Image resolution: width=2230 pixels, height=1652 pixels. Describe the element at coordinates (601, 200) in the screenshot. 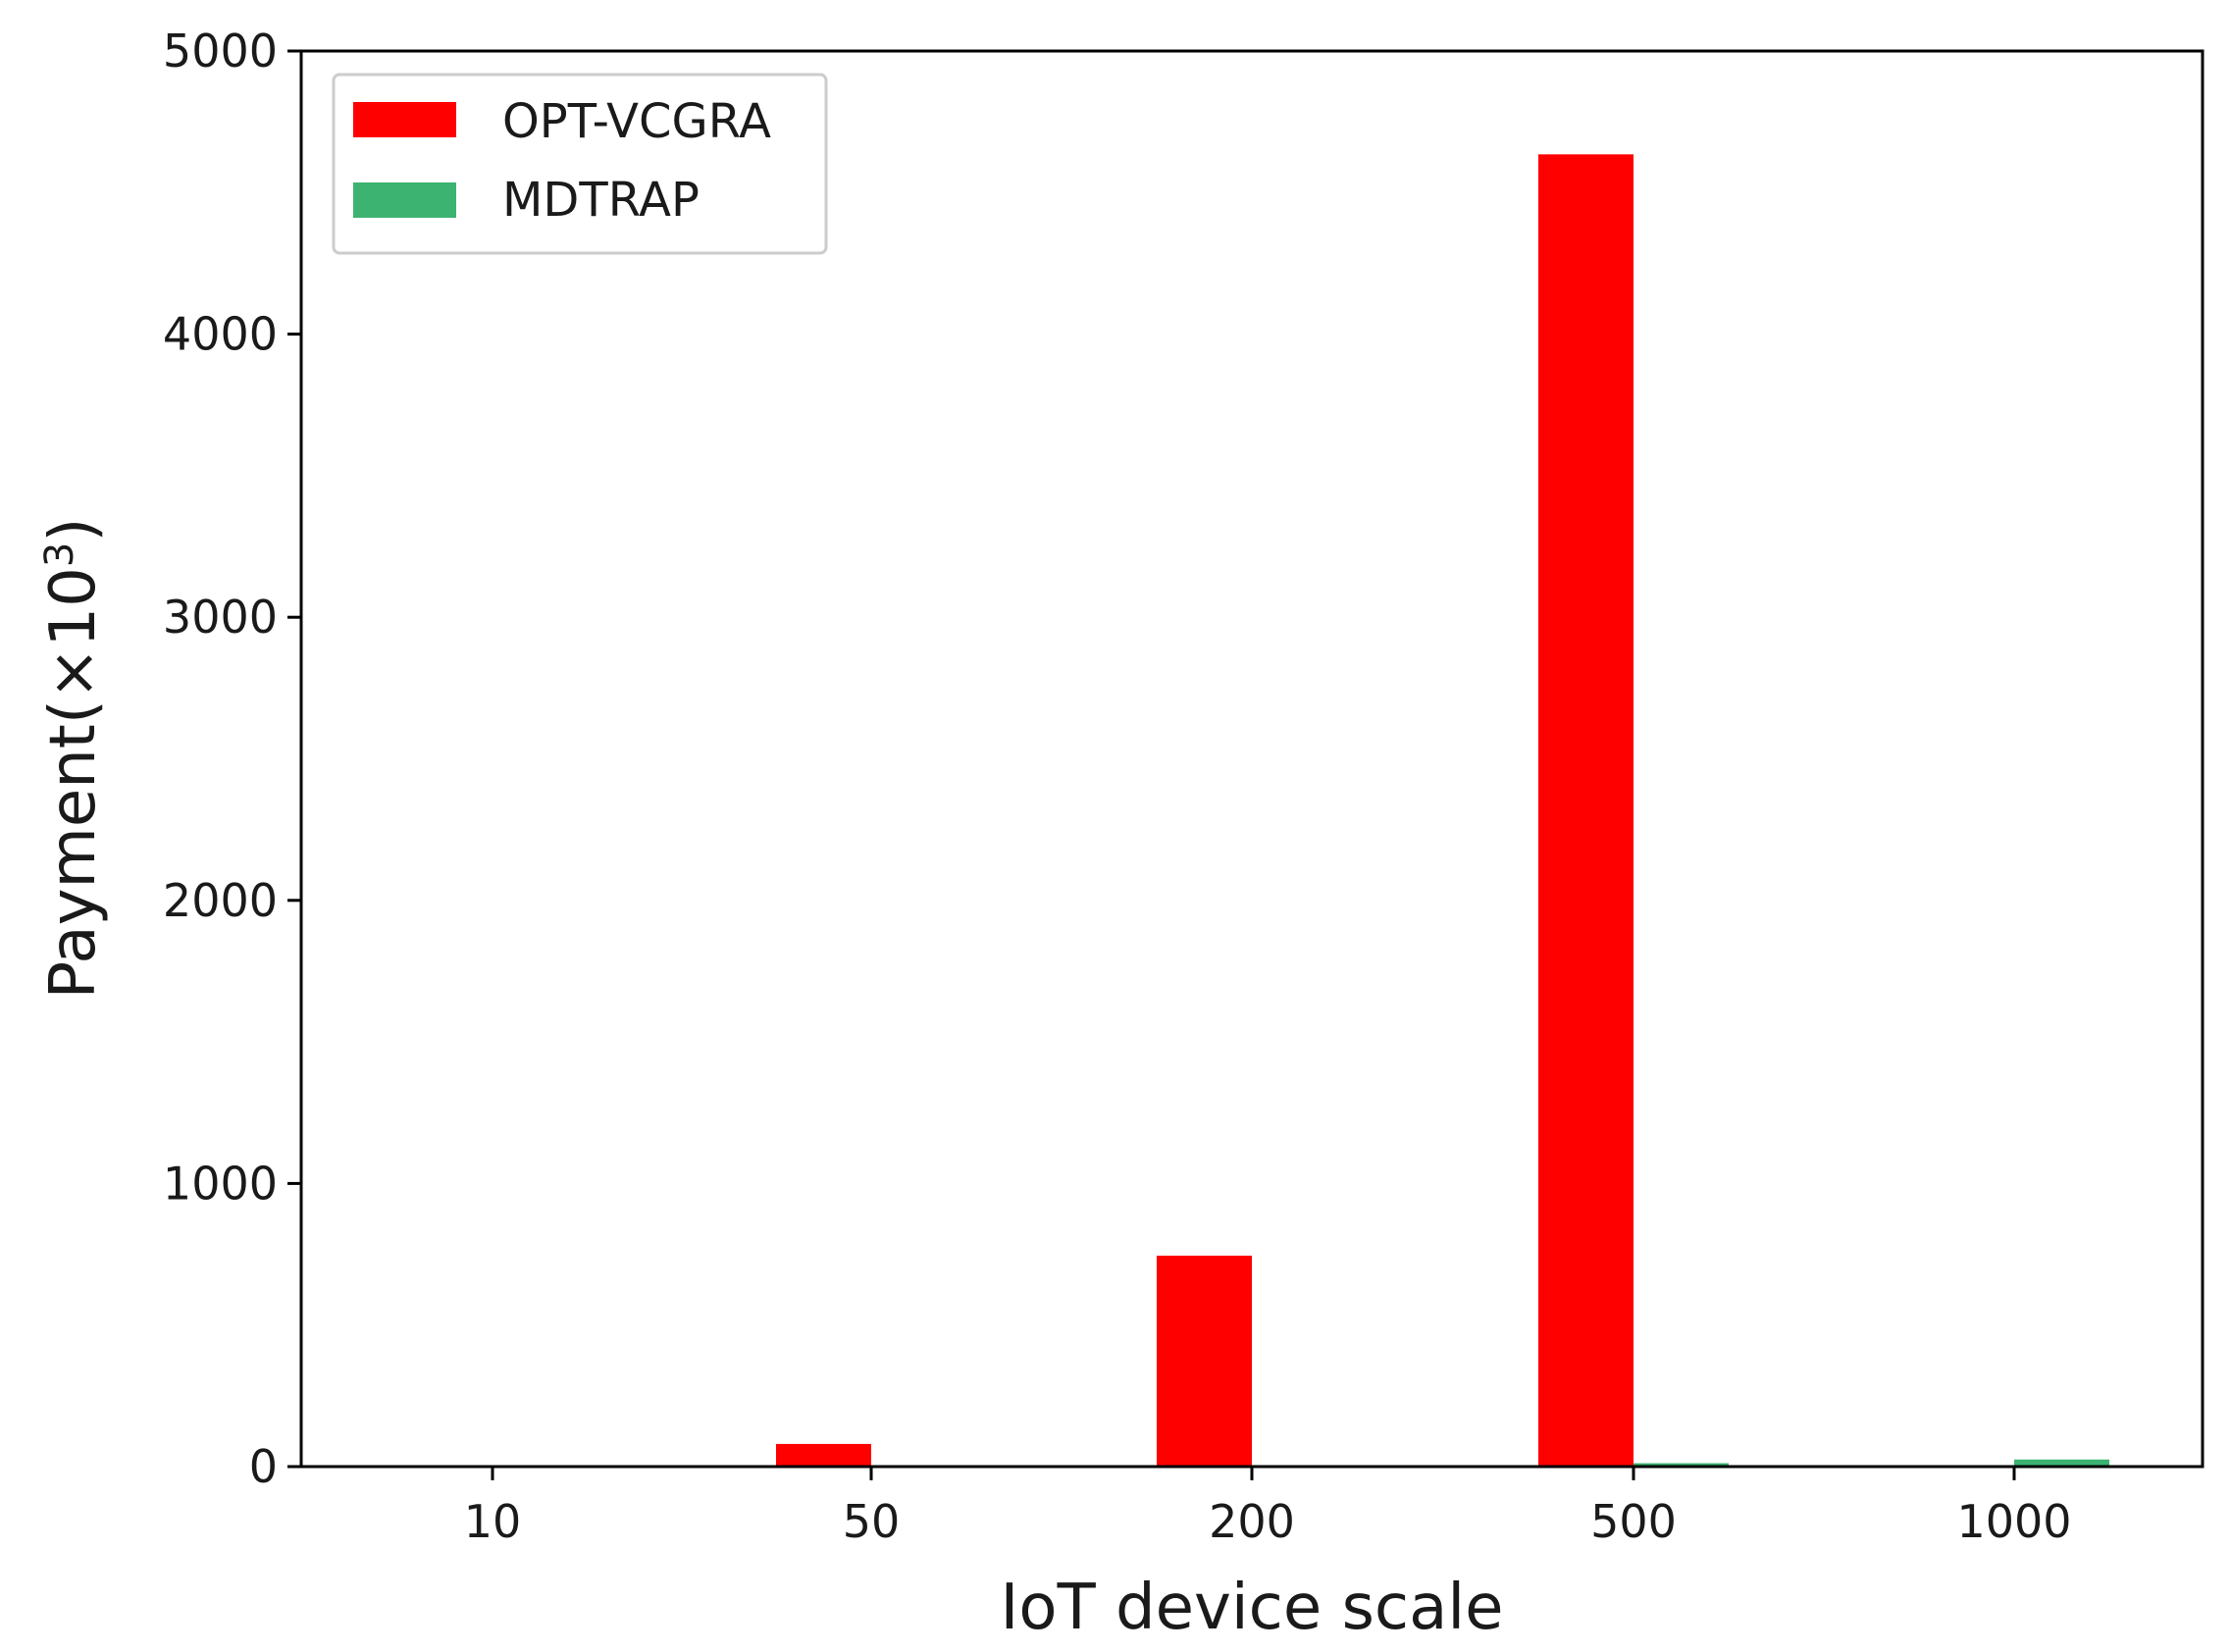

I see `legend-label-mdtrap: MDTRAP` at that location.